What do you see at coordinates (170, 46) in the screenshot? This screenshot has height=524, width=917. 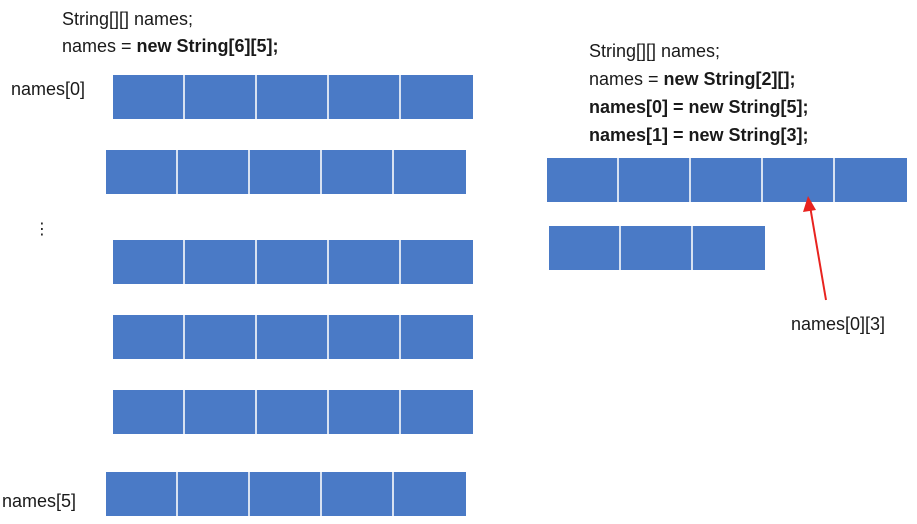 I see `left-code-line-2: names = new String[6][5];` at bounding box center [170, 46].